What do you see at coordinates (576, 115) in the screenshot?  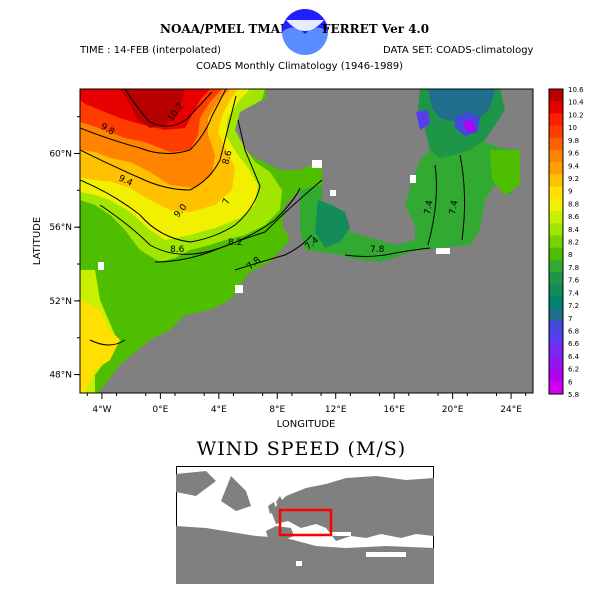 I see `colorbar-label: 10.2` at bounding box center [576, 115].